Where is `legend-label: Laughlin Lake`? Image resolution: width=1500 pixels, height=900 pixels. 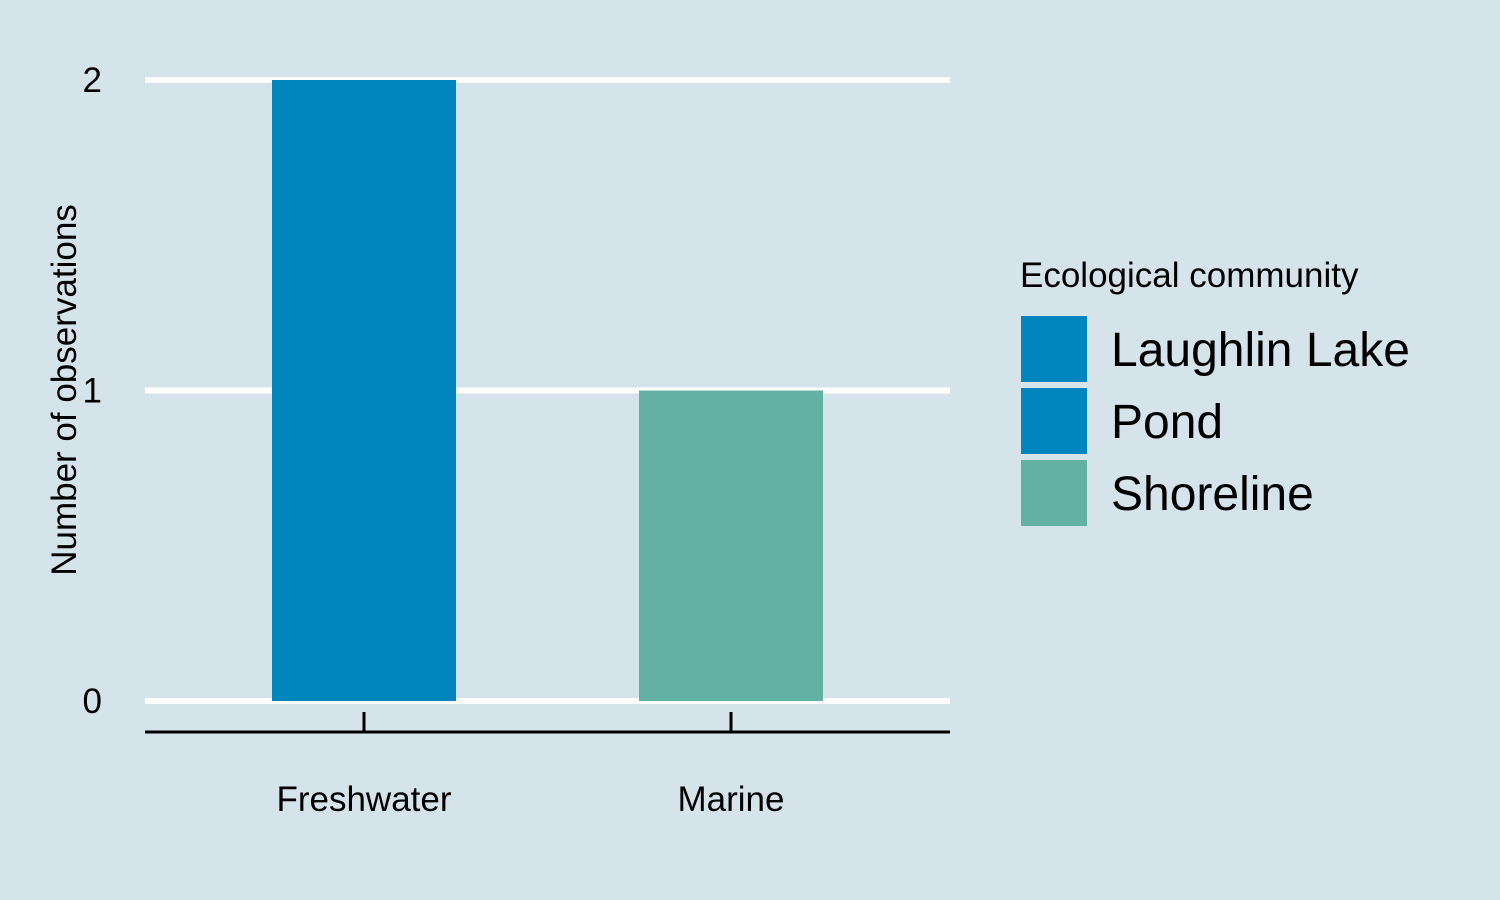
legend-label: Laughlin Lake is located at coordinates (1260, 350).